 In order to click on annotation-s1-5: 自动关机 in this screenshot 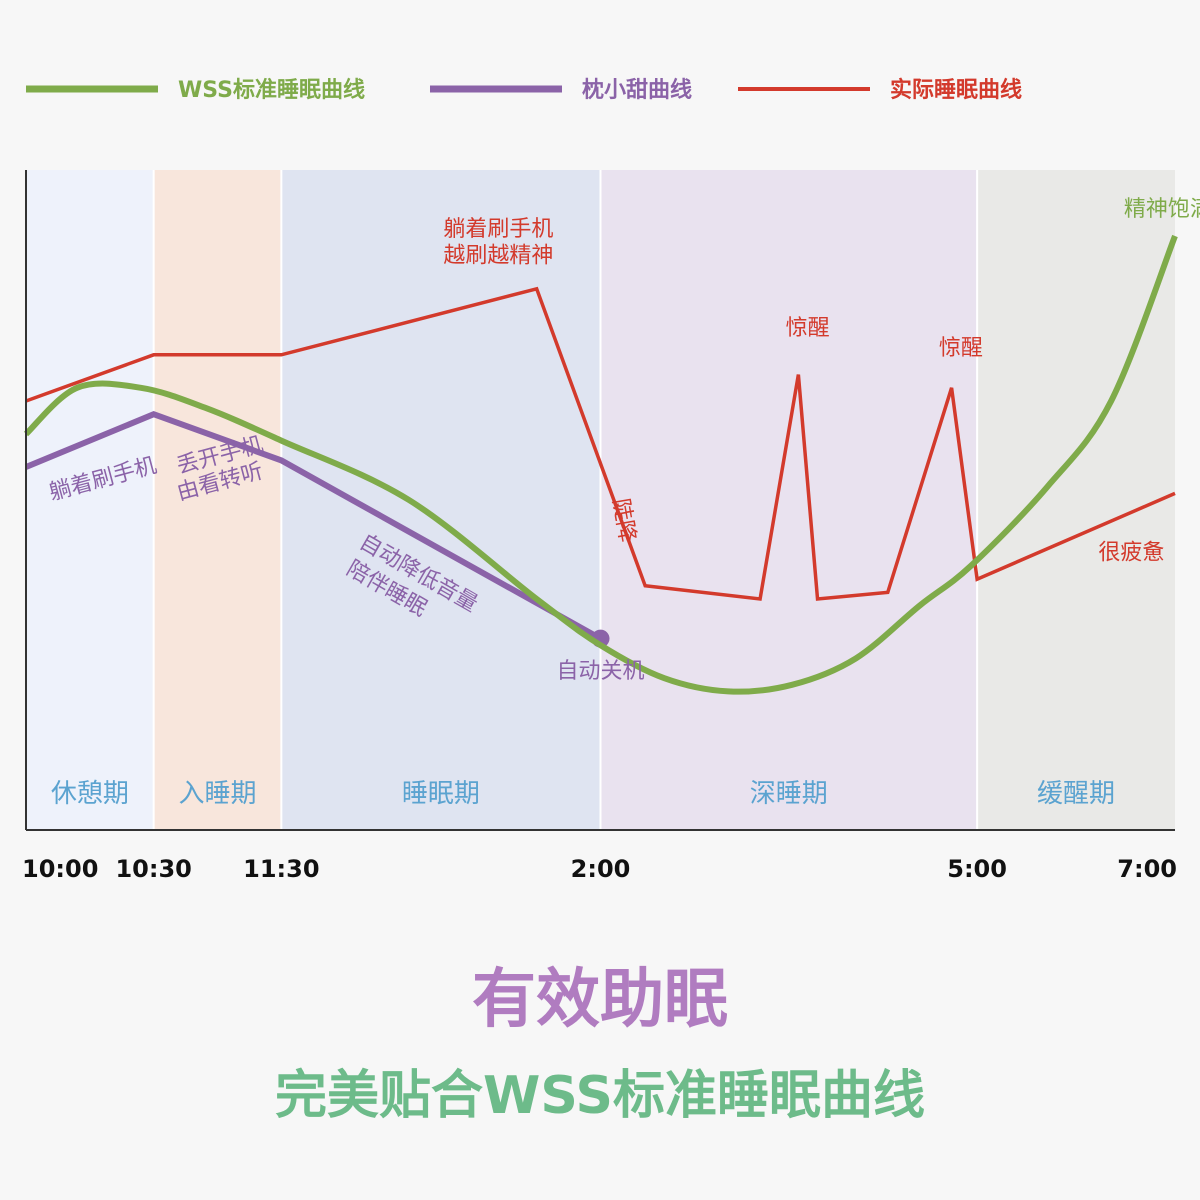, I will do `click(600, 671)`.